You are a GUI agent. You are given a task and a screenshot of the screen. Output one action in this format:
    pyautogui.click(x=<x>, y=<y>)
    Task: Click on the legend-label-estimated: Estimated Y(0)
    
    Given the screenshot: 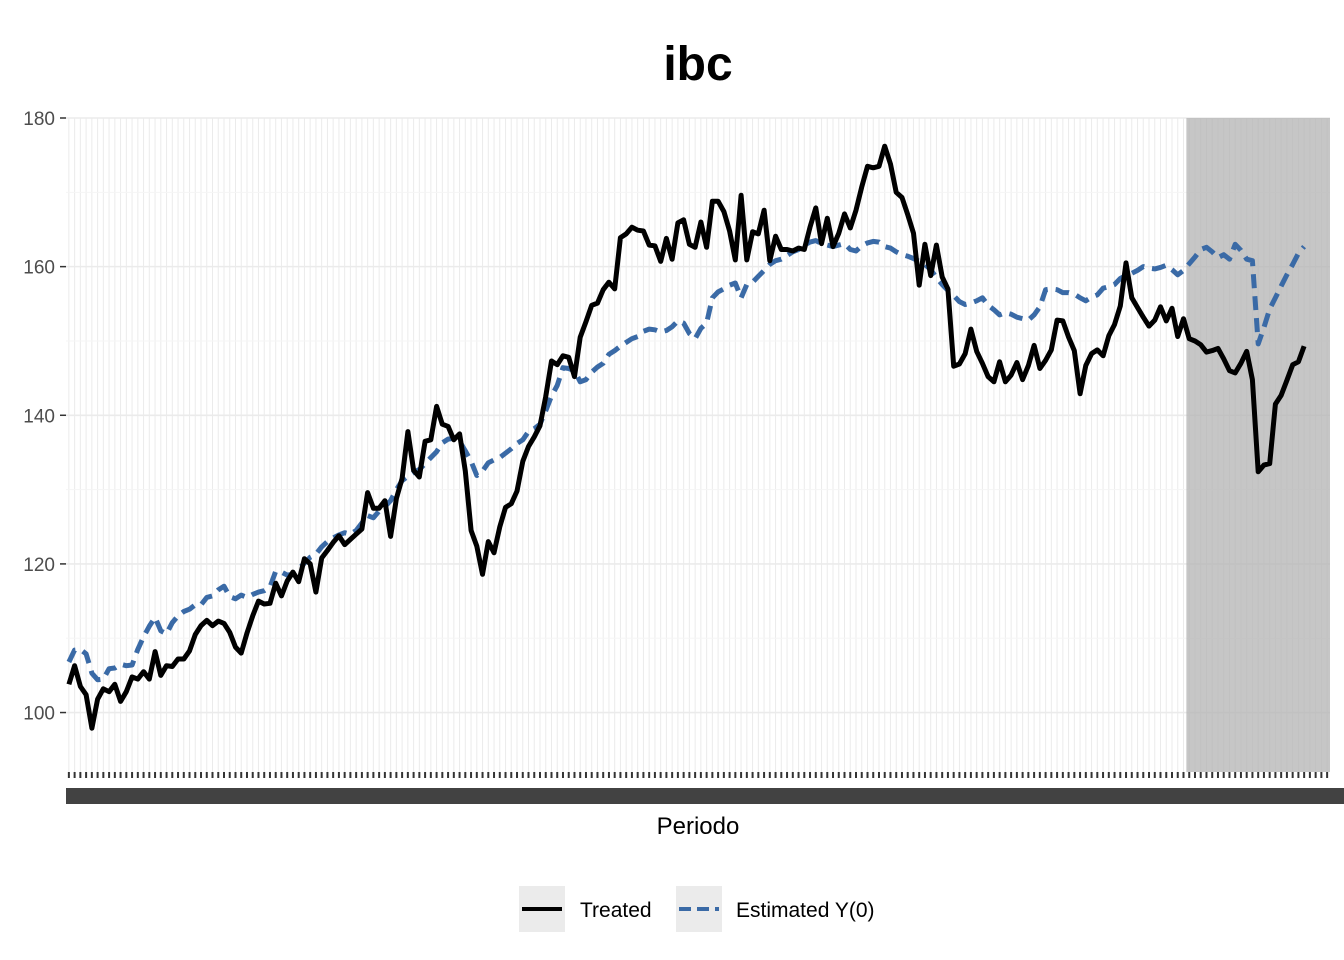 What is the action you would take?
    pyautogui.click(x=805, y=910)
    